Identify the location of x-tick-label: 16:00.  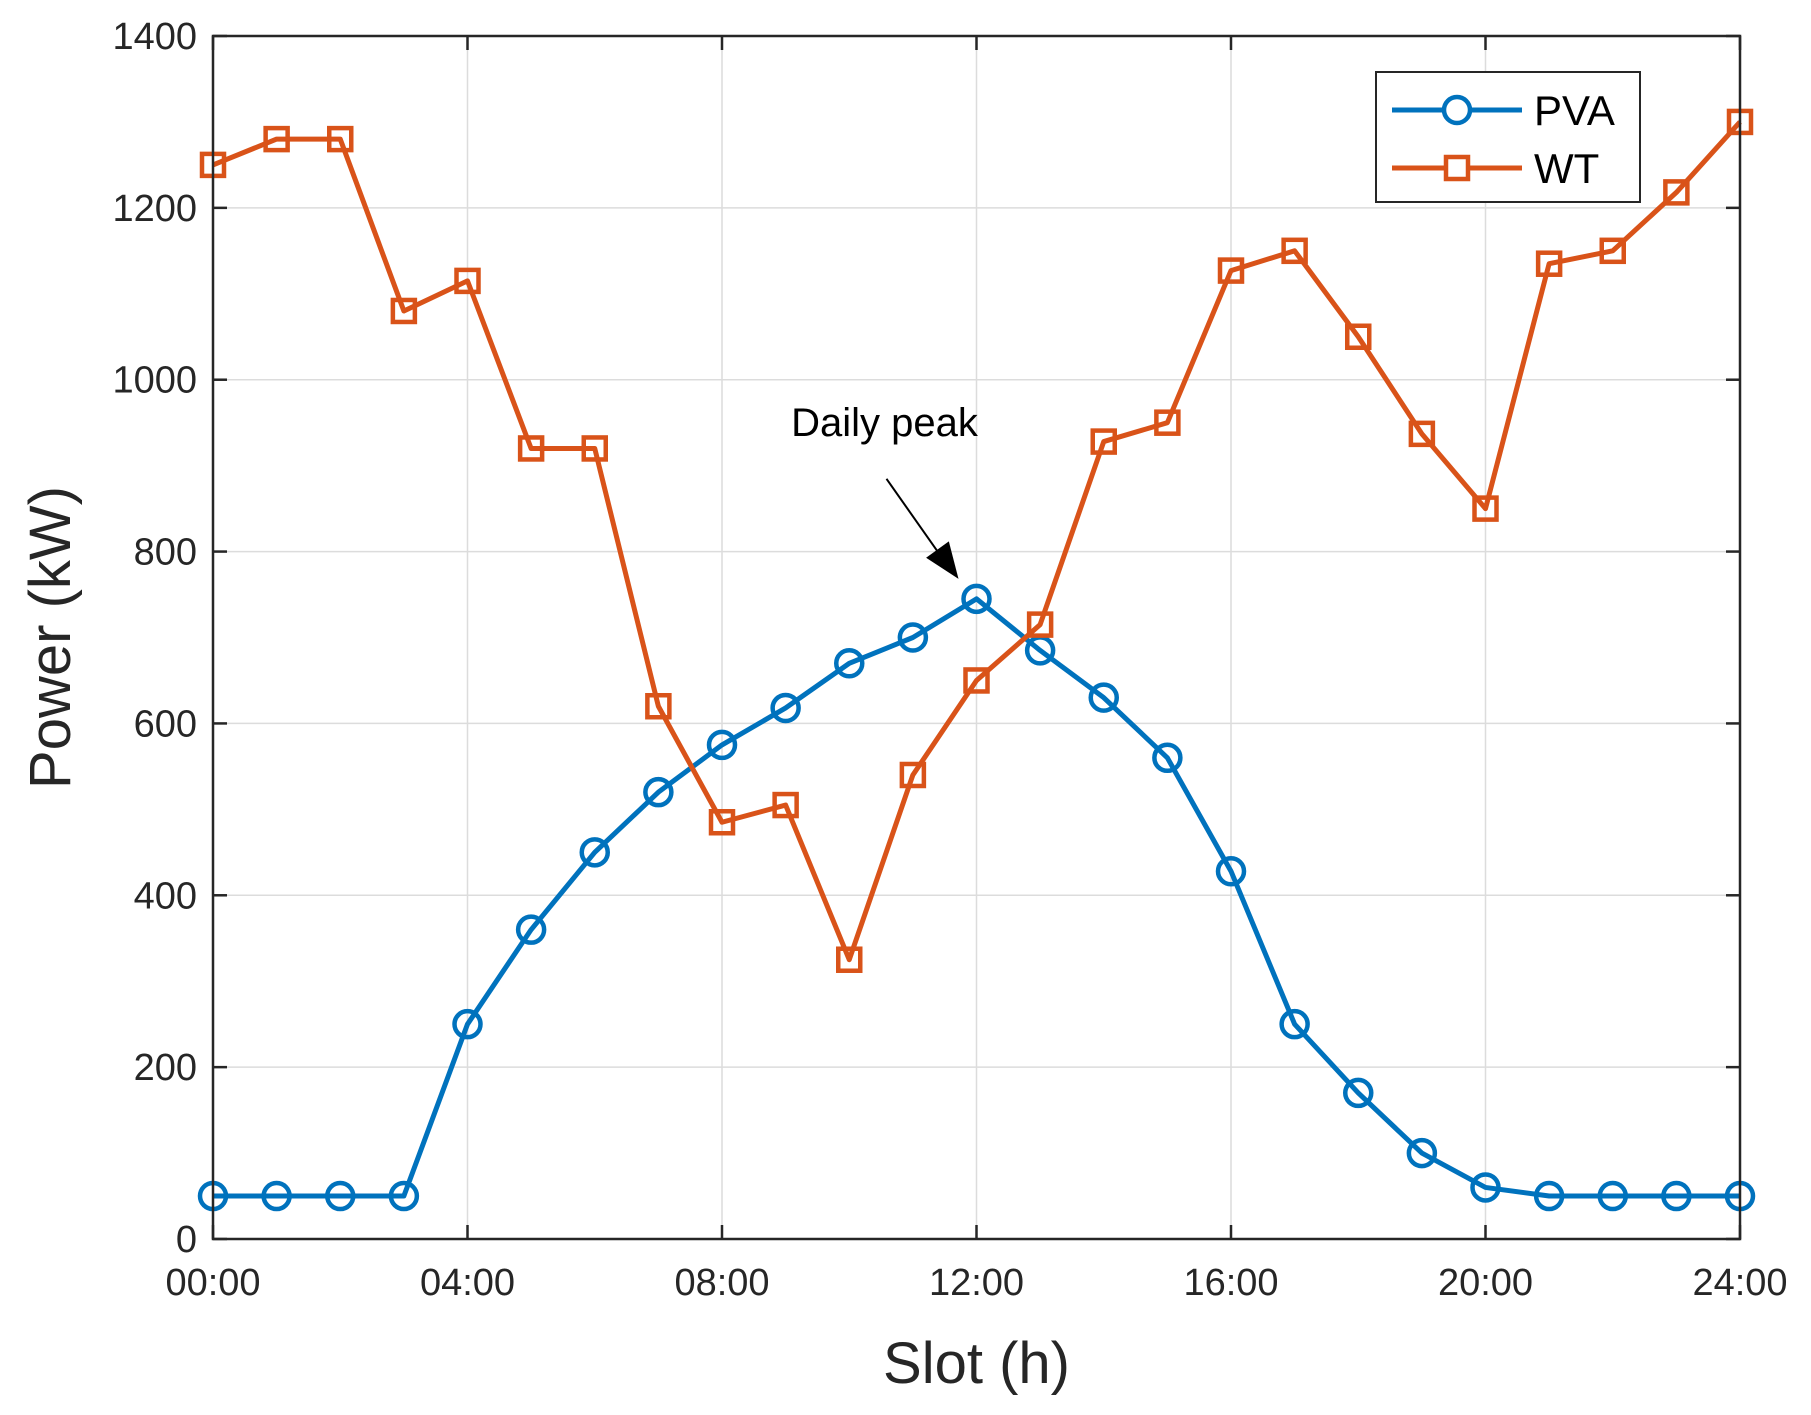
(1230, 1283).